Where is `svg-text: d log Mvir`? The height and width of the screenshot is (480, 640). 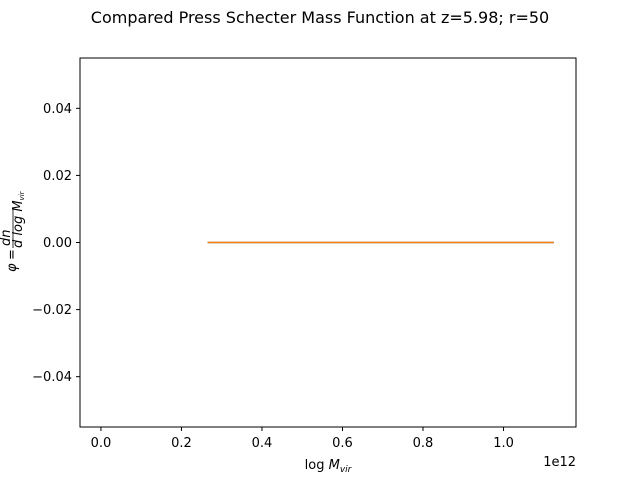
svg-text: d log Mvir is located at coordinates (18, 219).